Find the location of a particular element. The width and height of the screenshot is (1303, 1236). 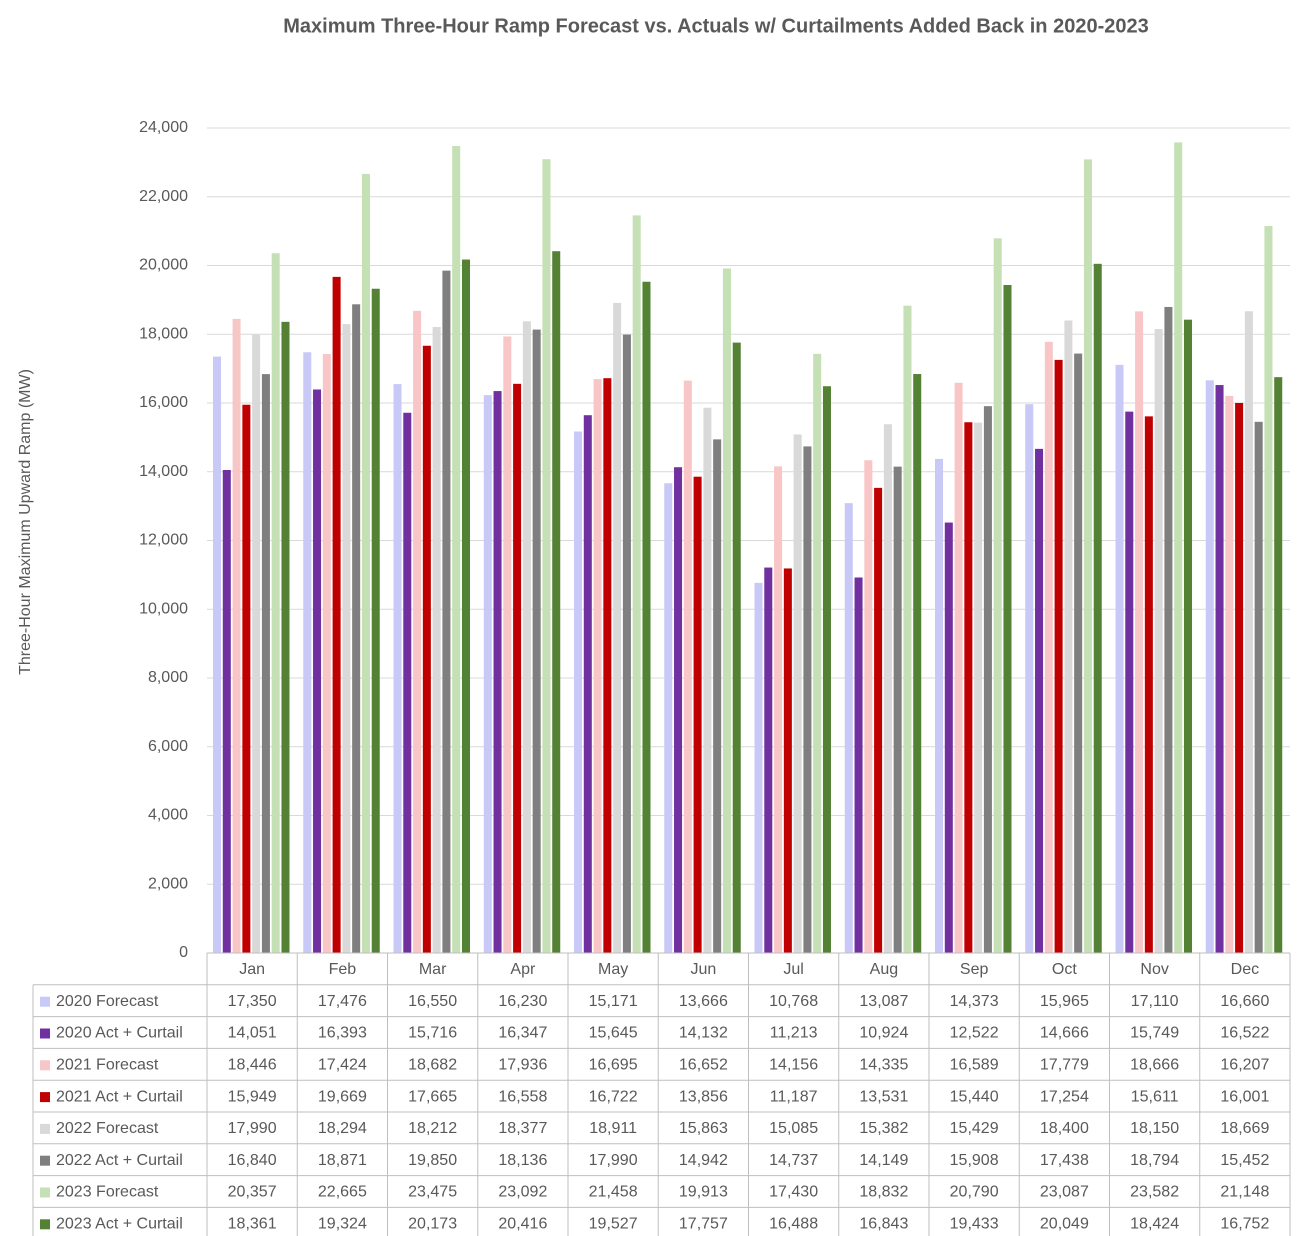

table-value: 17,665 is located at coordinates (432, 1096).